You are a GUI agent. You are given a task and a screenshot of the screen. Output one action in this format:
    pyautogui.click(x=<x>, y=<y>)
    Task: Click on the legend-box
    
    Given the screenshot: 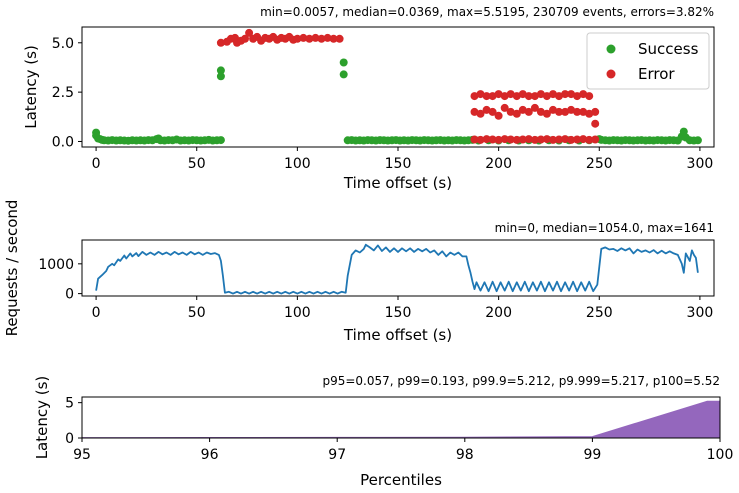 What is the action you would take?
    pyautogui.click(x=648, y=61)
    